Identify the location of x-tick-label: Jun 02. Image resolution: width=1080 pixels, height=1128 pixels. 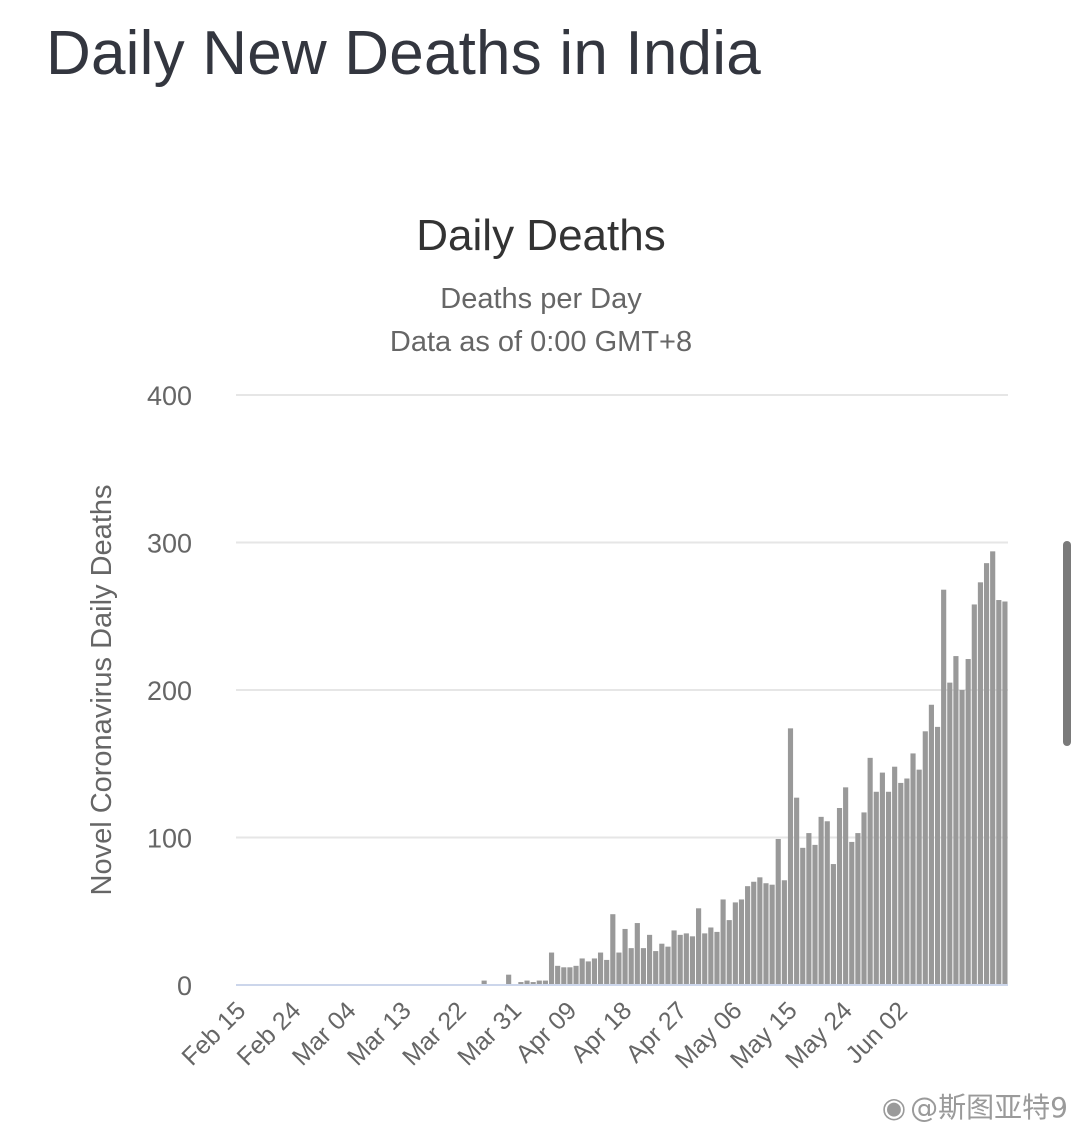
(876, 1032).